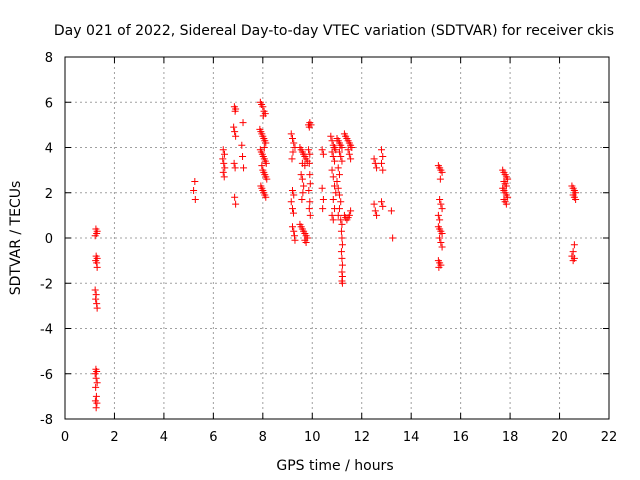 This screenshot has width=640, height=480. Describe the element at coordinates (263, 437) in the screenshot. I see `x-tick-label: 8` at that location.